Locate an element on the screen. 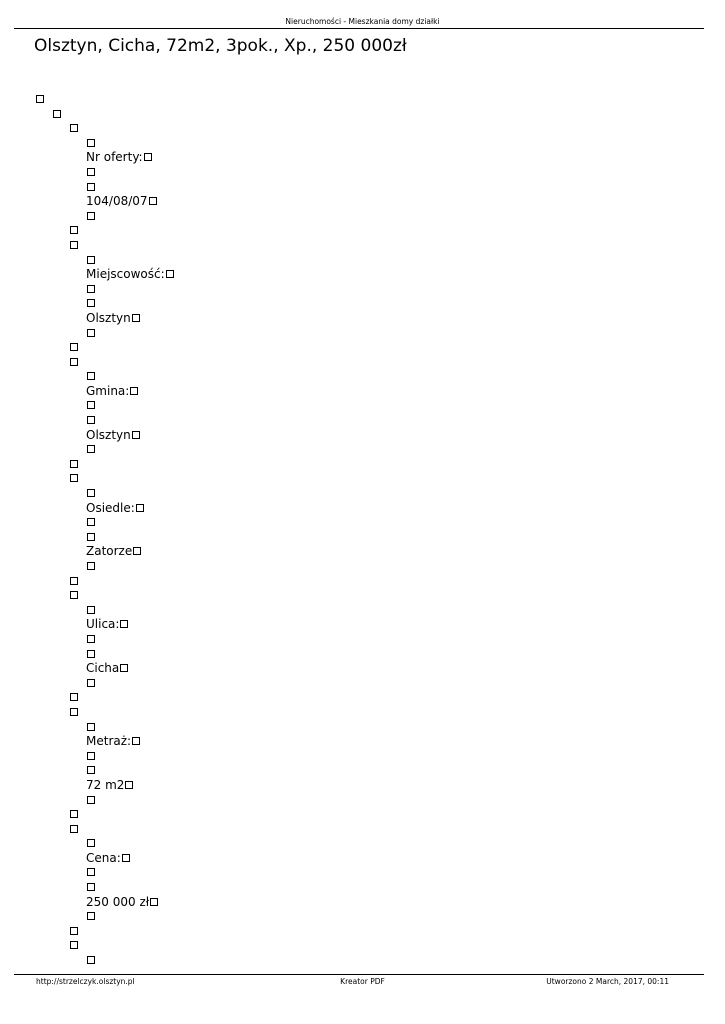 This screenshot has width=725, height=1024. field-label: Ulica: is located at coordinates (362, 624).